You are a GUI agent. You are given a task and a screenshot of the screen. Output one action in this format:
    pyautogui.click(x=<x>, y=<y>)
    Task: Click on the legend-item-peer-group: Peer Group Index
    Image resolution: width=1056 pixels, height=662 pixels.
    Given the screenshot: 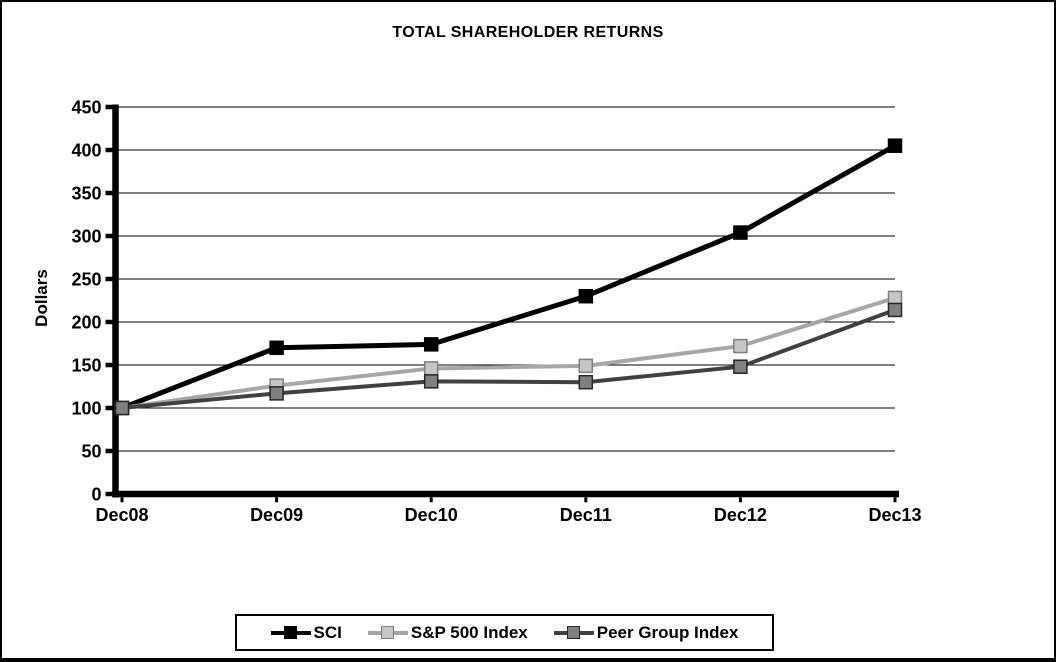 What is the action you would take?
    pyautogui.click(x=646, y=632)
    